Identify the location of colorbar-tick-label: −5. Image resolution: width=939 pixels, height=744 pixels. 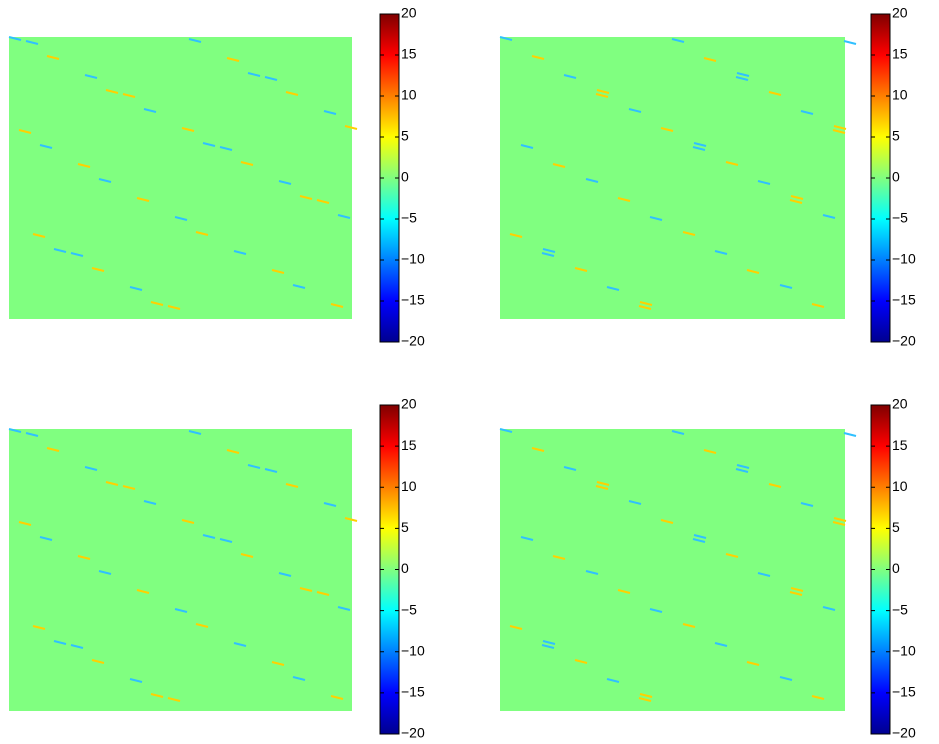
(409, 609).